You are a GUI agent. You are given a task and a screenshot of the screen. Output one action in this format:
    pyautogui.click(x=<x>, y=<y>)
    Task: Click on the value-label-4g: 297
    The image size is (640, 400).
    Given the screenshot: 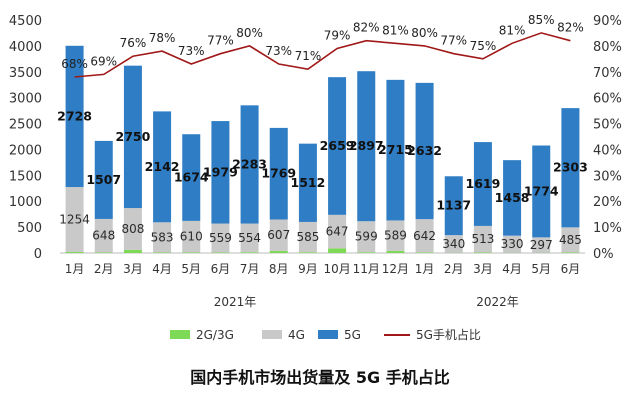 What is the action you would take?
    pyautogui.click(x=541, y=245)
    